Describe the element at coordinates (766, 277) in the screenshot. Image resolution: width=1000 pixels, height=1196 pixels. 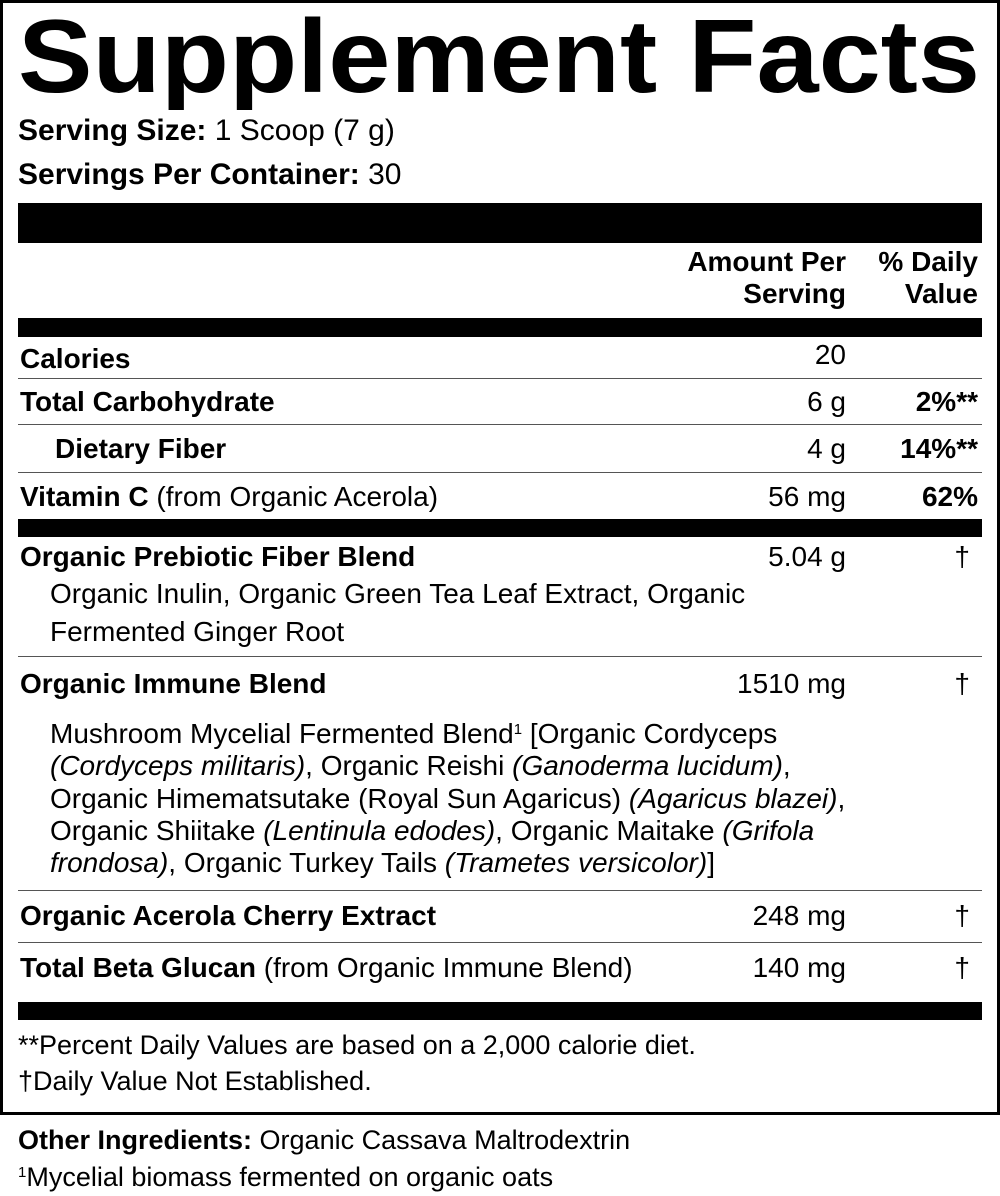
I see `amount-per-serving-header: Amount Per Serving` at that location.